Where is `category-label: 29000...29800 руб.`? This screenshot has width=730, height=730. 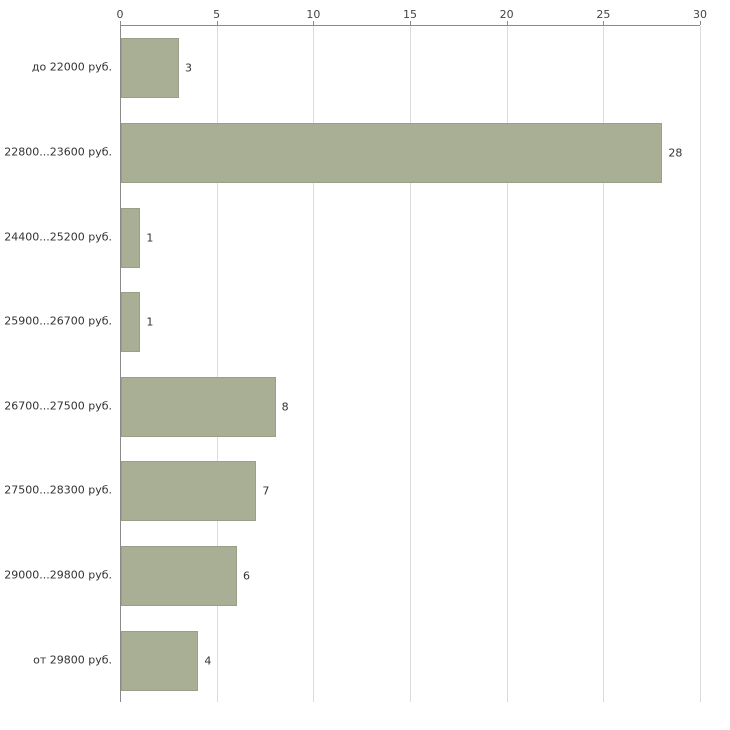
category-label: 29000...29800 руб. is located at coordinates (58, 575).